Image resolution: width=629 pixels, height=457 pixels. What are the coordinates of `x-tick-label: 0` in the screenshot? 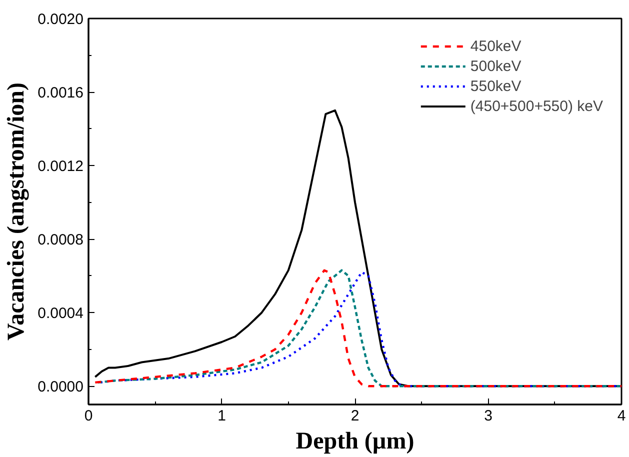 It's located at (88, 416).